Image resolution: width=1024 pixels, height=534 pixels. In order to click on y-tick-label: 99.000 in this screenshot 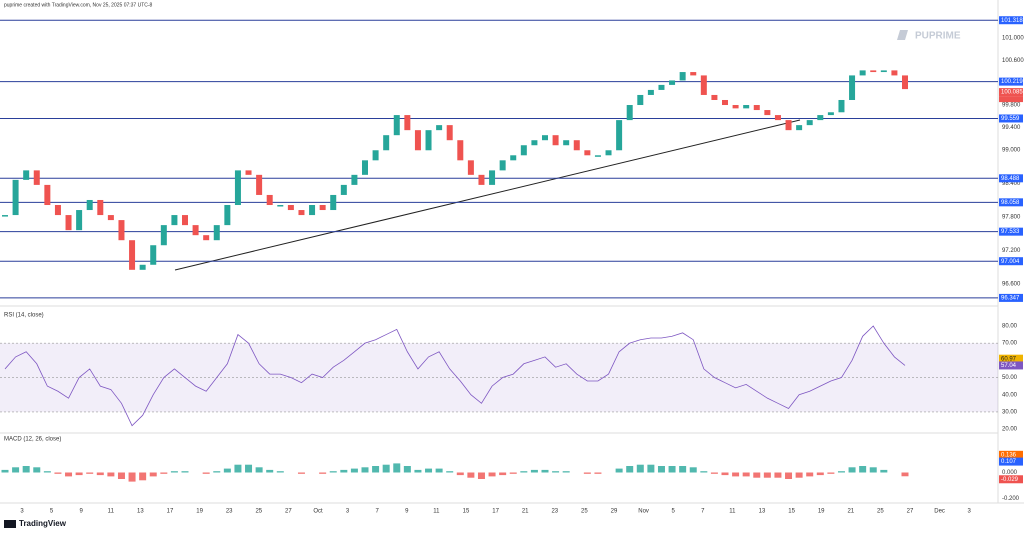, I will do `click(1011, 150)`.